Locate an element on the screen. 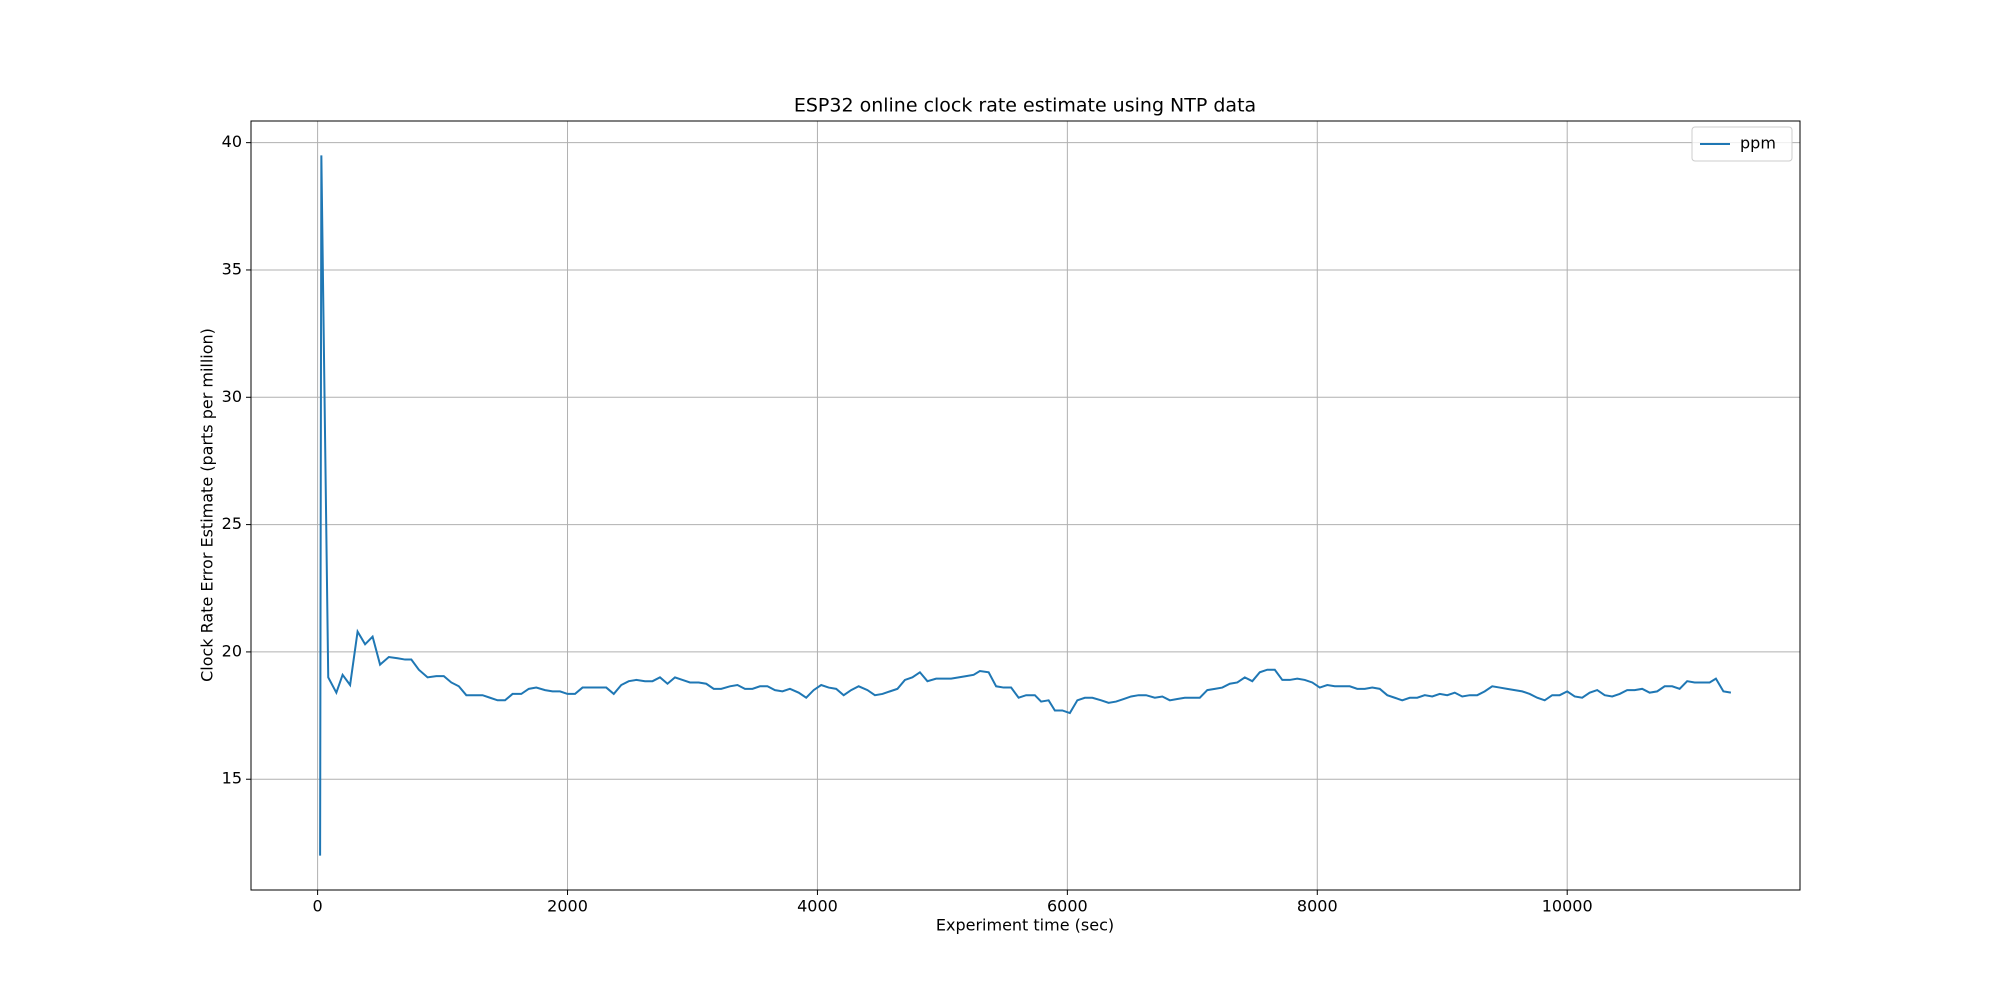 The image size is (2000, 1000). y-tick-label: 30 is located at coordinates (232, 396).